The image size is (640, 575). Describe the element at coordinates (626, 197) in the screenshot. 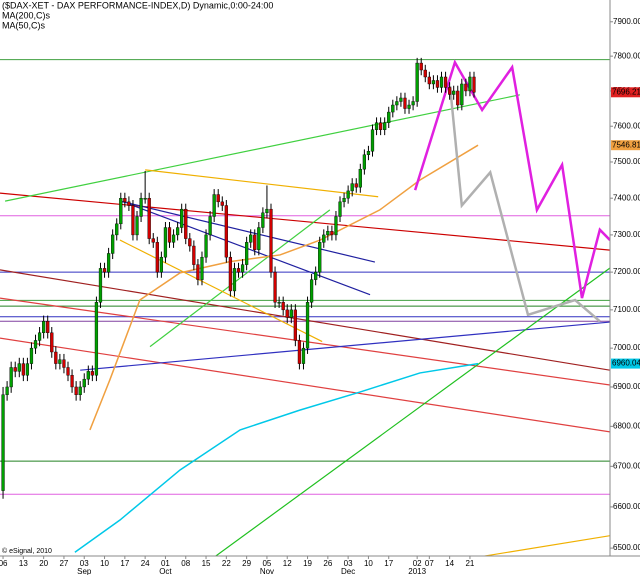

I see `y-tick-label: 7400.00` at that location.